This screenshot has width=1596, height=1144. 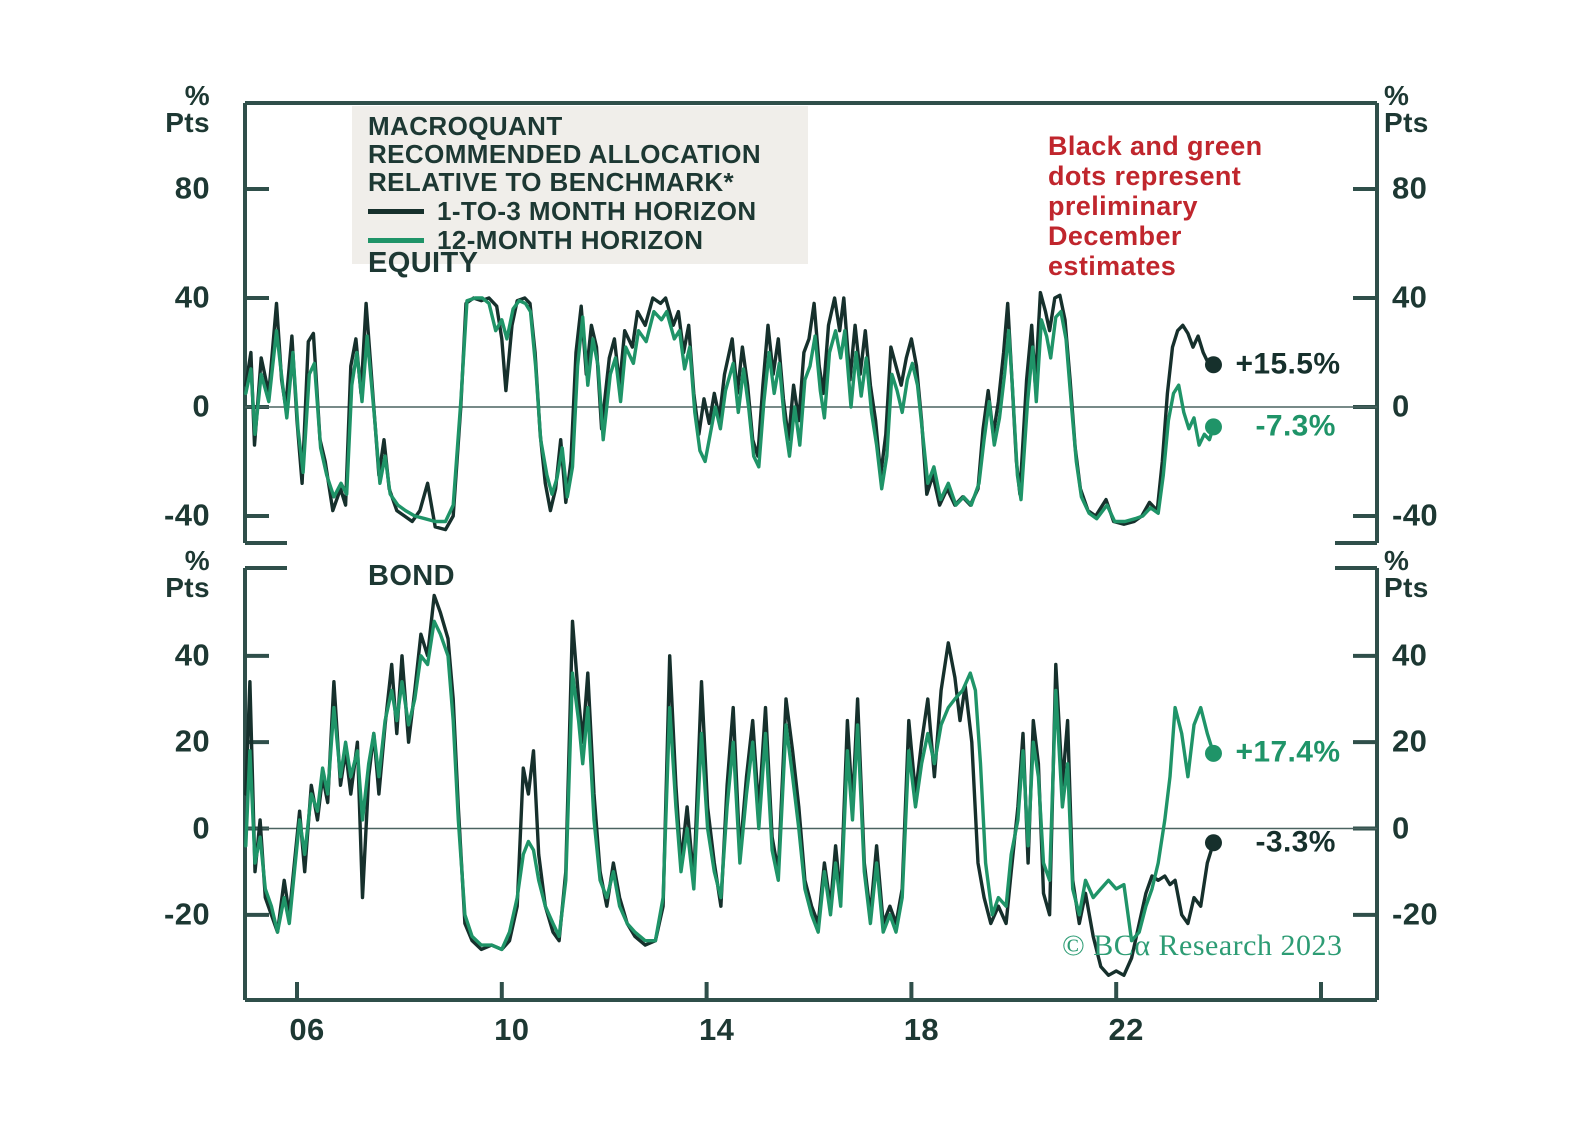 What do you see at coordinates (1430, 109) in the screenshot?
I see `y-axis-unit-equity-right: % Pts` at bounding box center [1430, 109].